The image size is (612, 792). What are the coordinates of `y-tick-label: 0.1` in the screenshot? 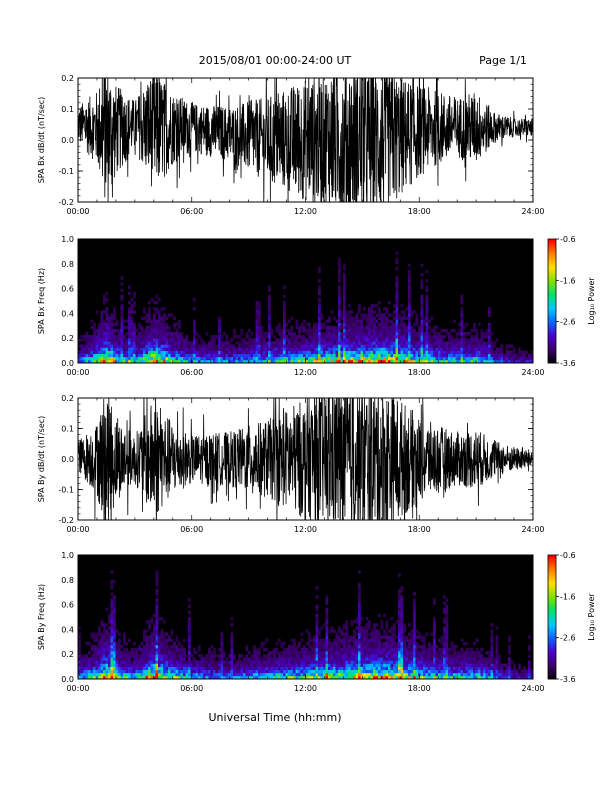 It's located at (67, 429).